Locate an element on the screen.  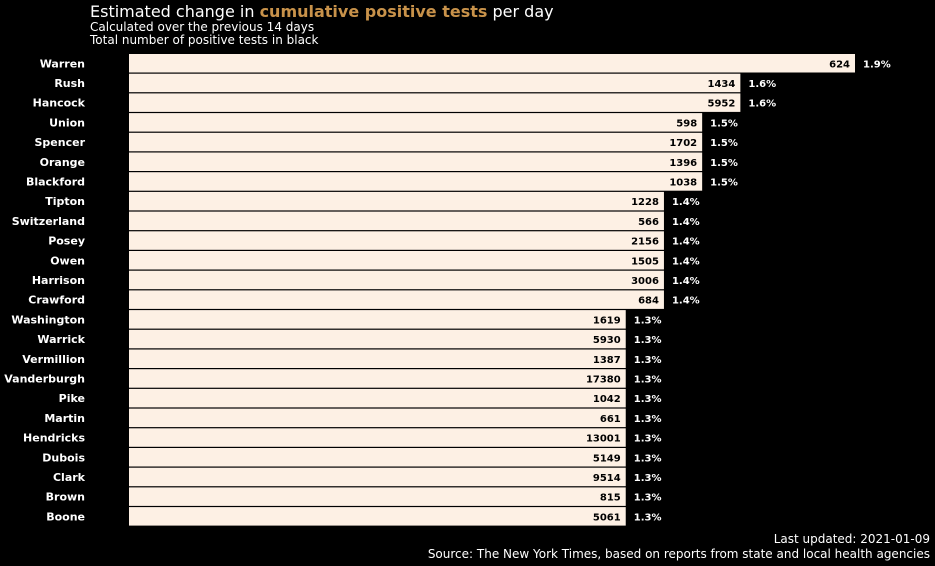
bar-harrison is located at coordinates (396, 280).